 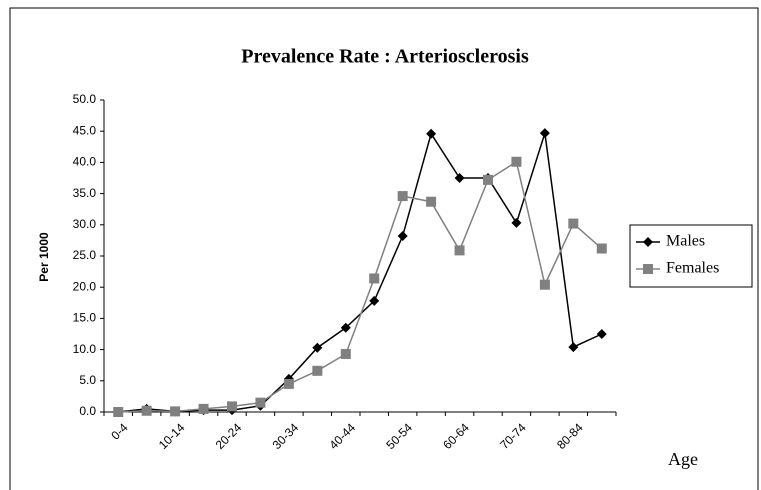 I want to click on y-tick-label: 0.0, so click(x=87, y=411).